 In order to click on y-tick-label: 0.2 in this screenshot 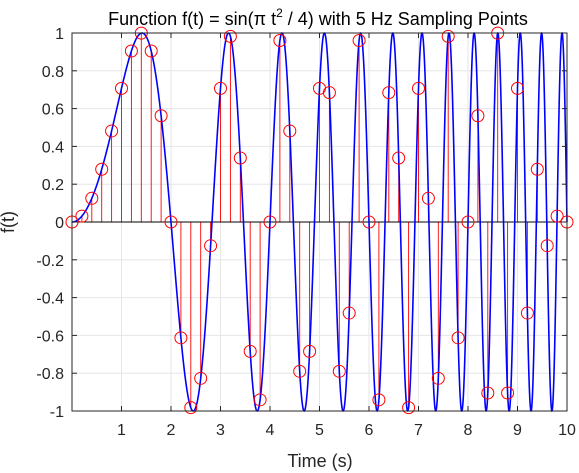, I will do `click(53, 185)`.